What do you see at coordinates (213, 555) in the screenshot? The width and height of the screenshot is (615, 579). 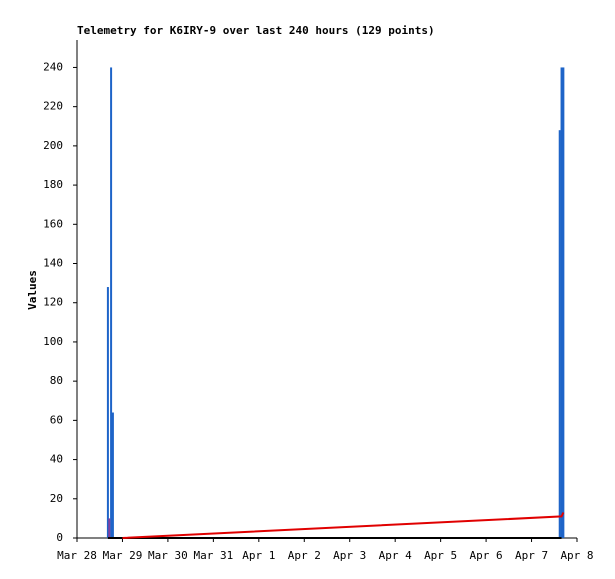 I see `x-tick-label: Mar 31` at bounding box center [213, 555].